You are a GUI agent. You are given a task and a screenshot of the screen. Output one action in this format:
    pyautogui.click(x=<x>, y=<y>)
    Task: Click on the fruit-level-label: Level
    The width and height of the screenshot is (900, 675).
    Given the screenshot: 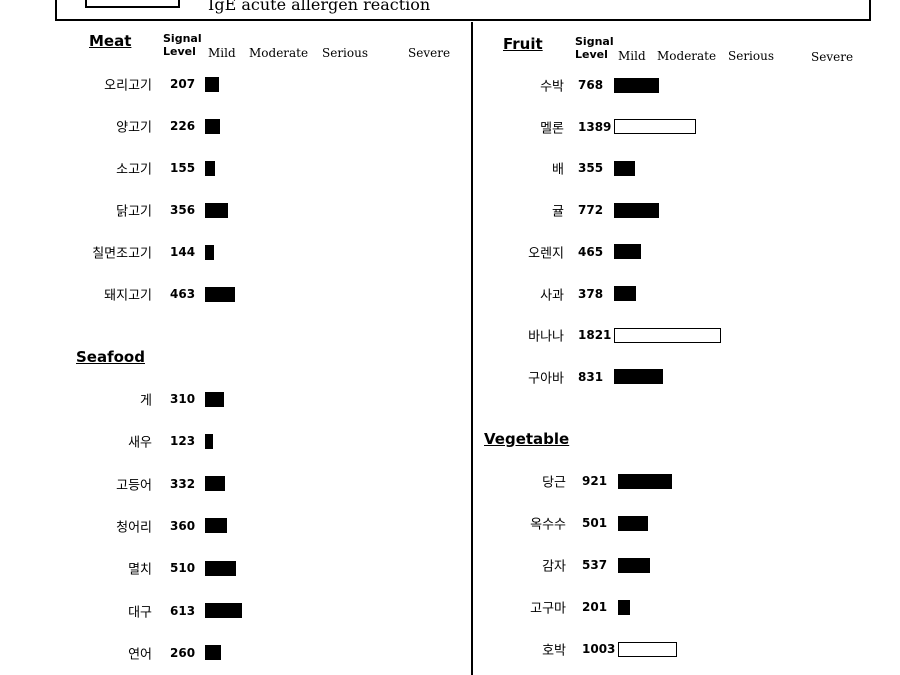 What is the action you would take?
    pyautogui.click(x=591, y=54)
    